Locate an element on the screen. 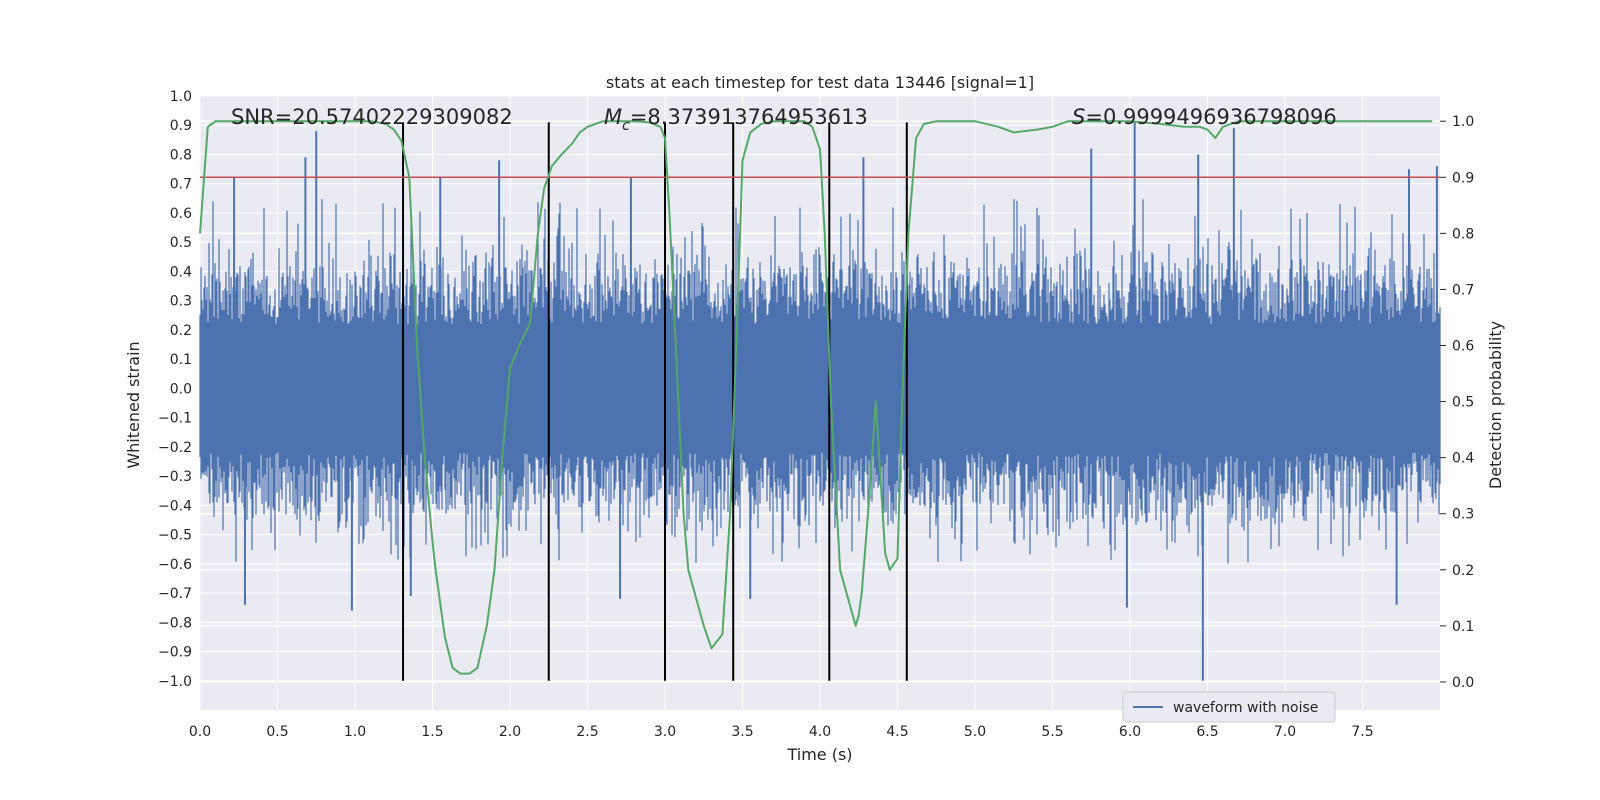 This screenshot has height=800, width=1600. y2-tick-label: 0.3 is located at coordinates (1463, 515).